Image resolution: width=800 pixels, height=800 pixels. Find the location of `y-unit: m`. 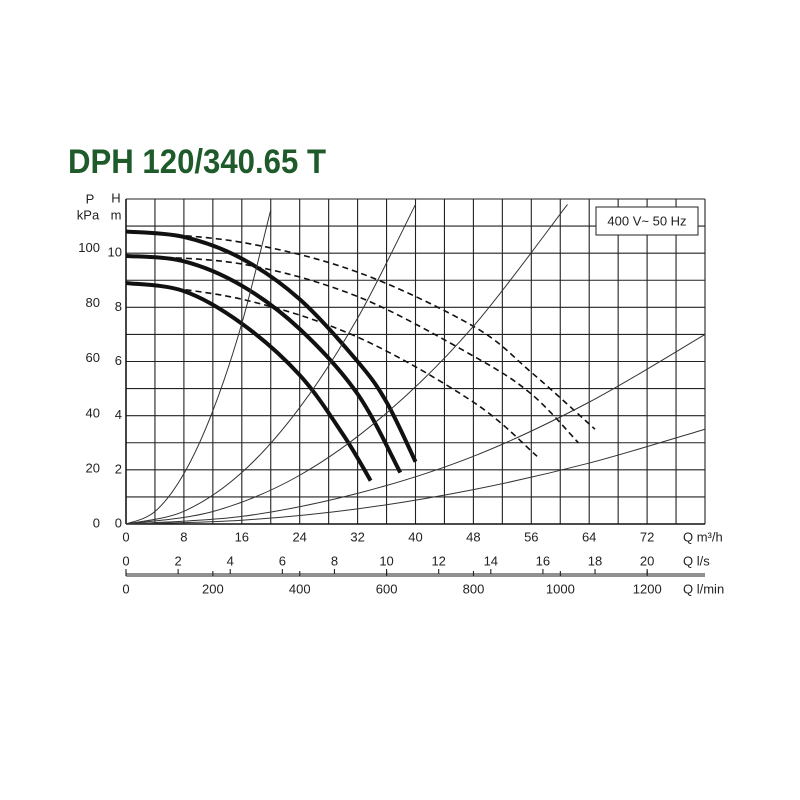

y-unit: m is located at coordinates (116, 214).